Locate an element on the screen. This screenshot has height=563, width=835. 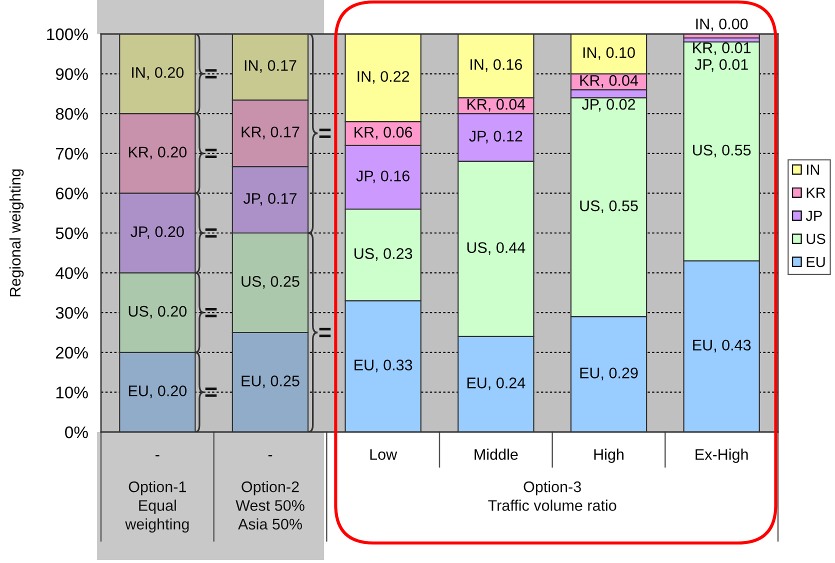
y-tick-label: 20% is located at coordinates (72, 352).